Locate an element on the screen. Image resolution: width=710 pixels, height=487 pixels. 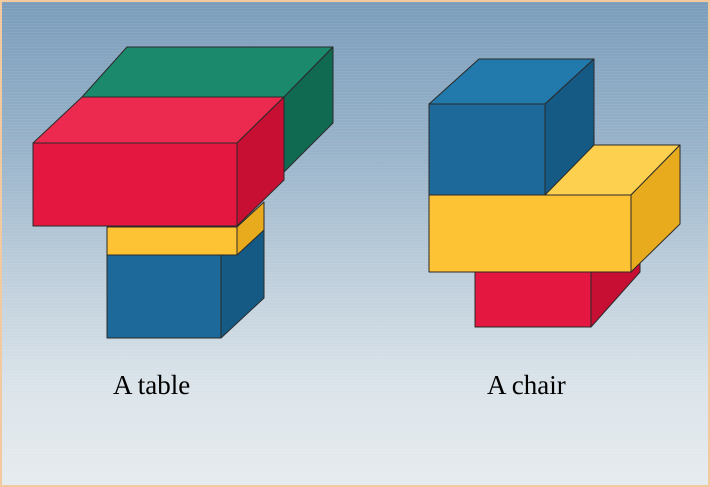
chair-caption: A chair is located at coordinates (526, 385).